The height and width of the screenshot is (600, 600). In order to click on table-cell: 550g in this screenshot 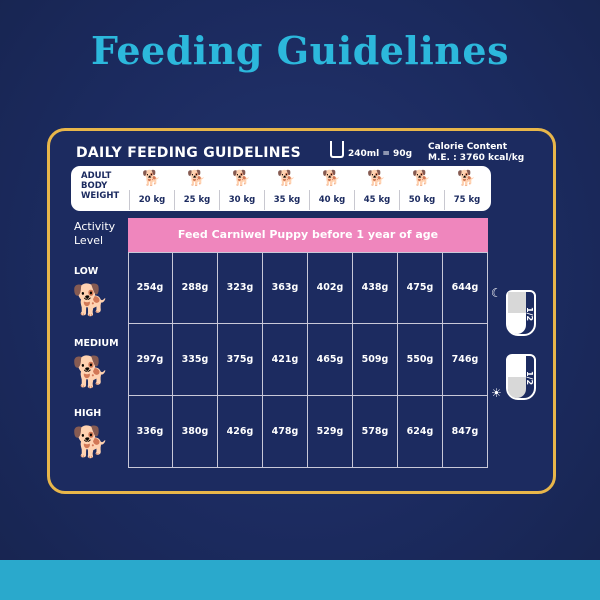, I will do `click(420, 360)`.